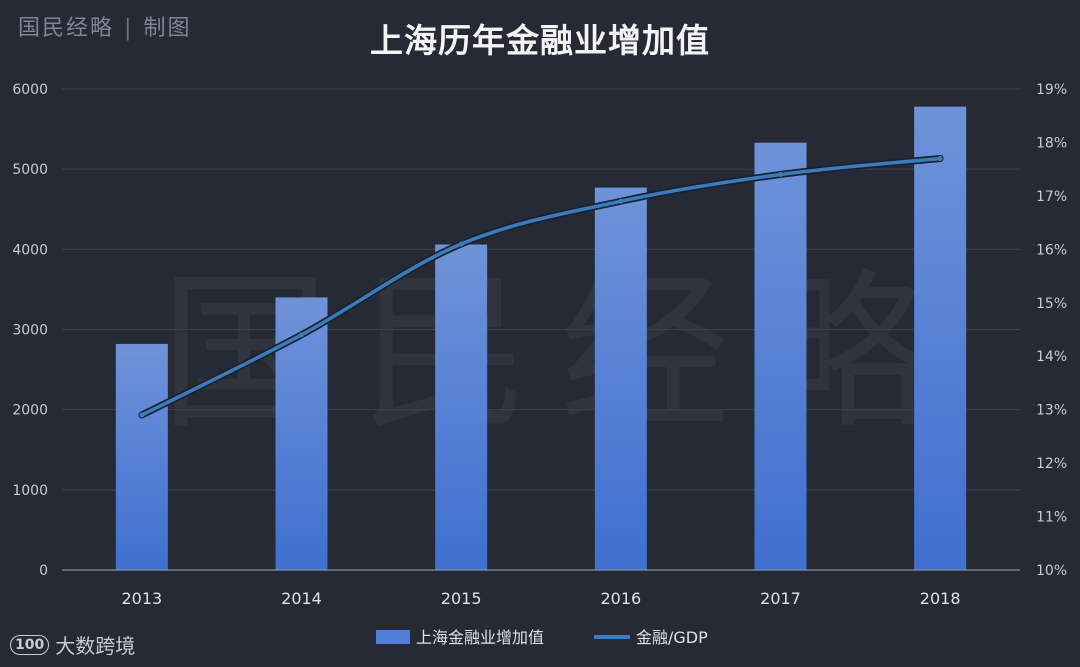  Describe the element at coordinates (1051, 197) in the screenshot. I see `y-right-tick-label: 17%` at that location.